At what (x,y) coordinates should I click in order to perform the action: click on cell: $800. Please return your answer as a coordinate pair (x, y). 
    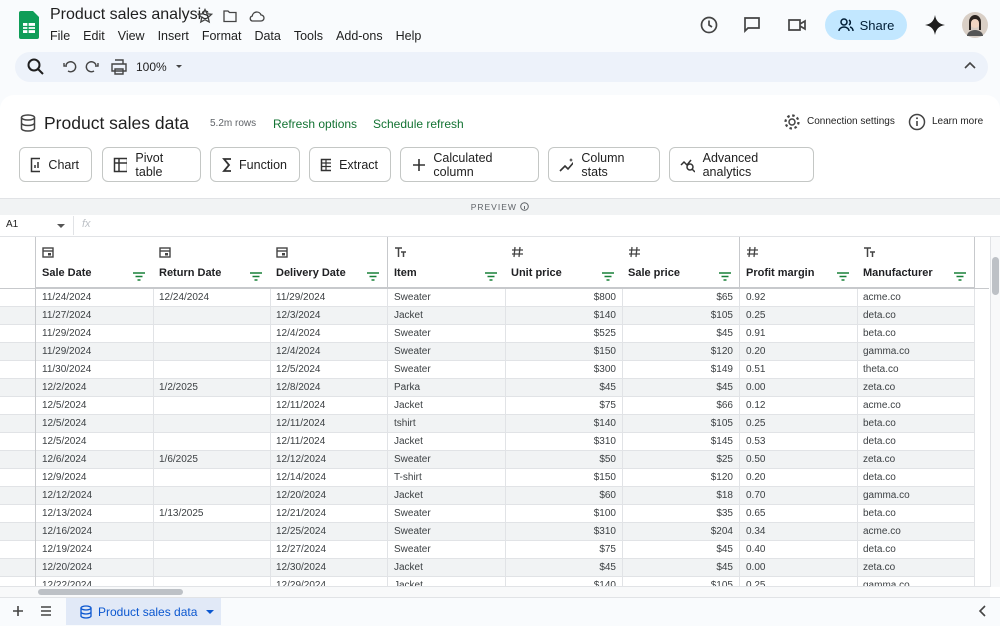
    Looking at the image, I should click on (564, 298).